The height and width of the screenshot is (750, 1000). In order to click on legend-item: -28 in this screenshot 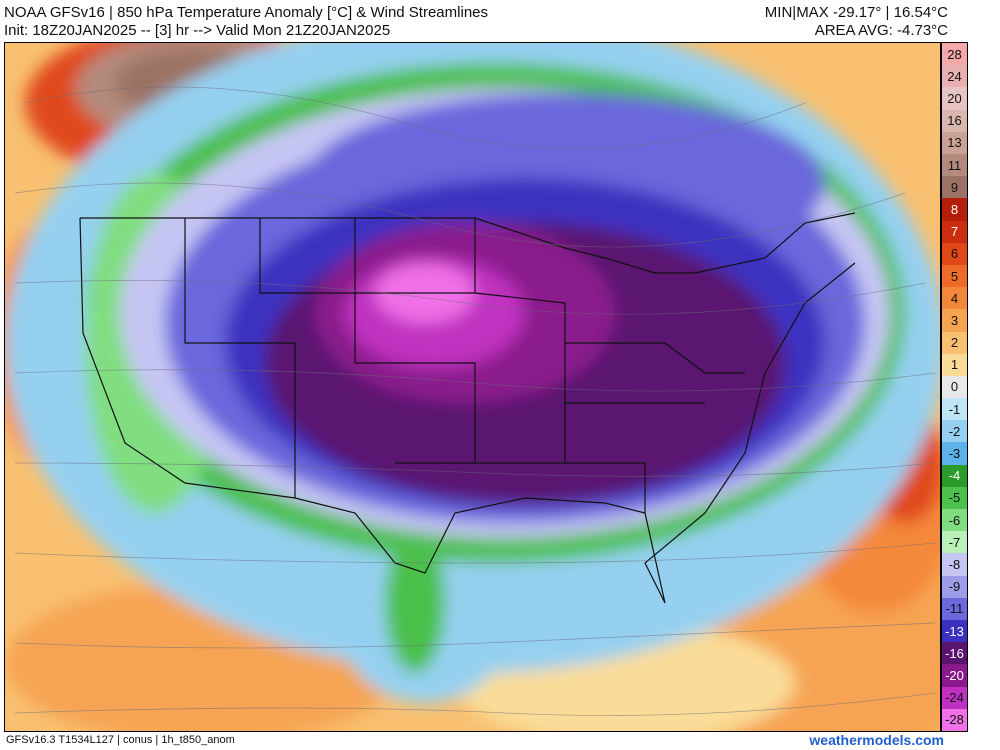, I will do `click(954, 719)`.